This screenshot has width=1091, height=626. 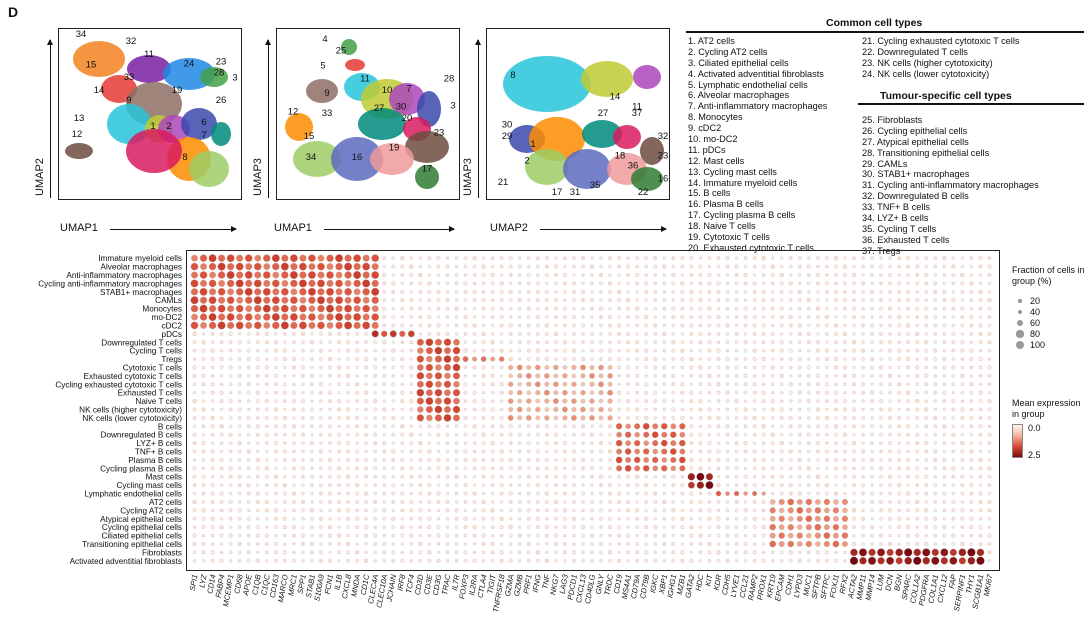 What do you see at coordinates (149, 485) in the screenshot?
I see `row-label: Cycling mast cells` at bounding box center [149, 485].